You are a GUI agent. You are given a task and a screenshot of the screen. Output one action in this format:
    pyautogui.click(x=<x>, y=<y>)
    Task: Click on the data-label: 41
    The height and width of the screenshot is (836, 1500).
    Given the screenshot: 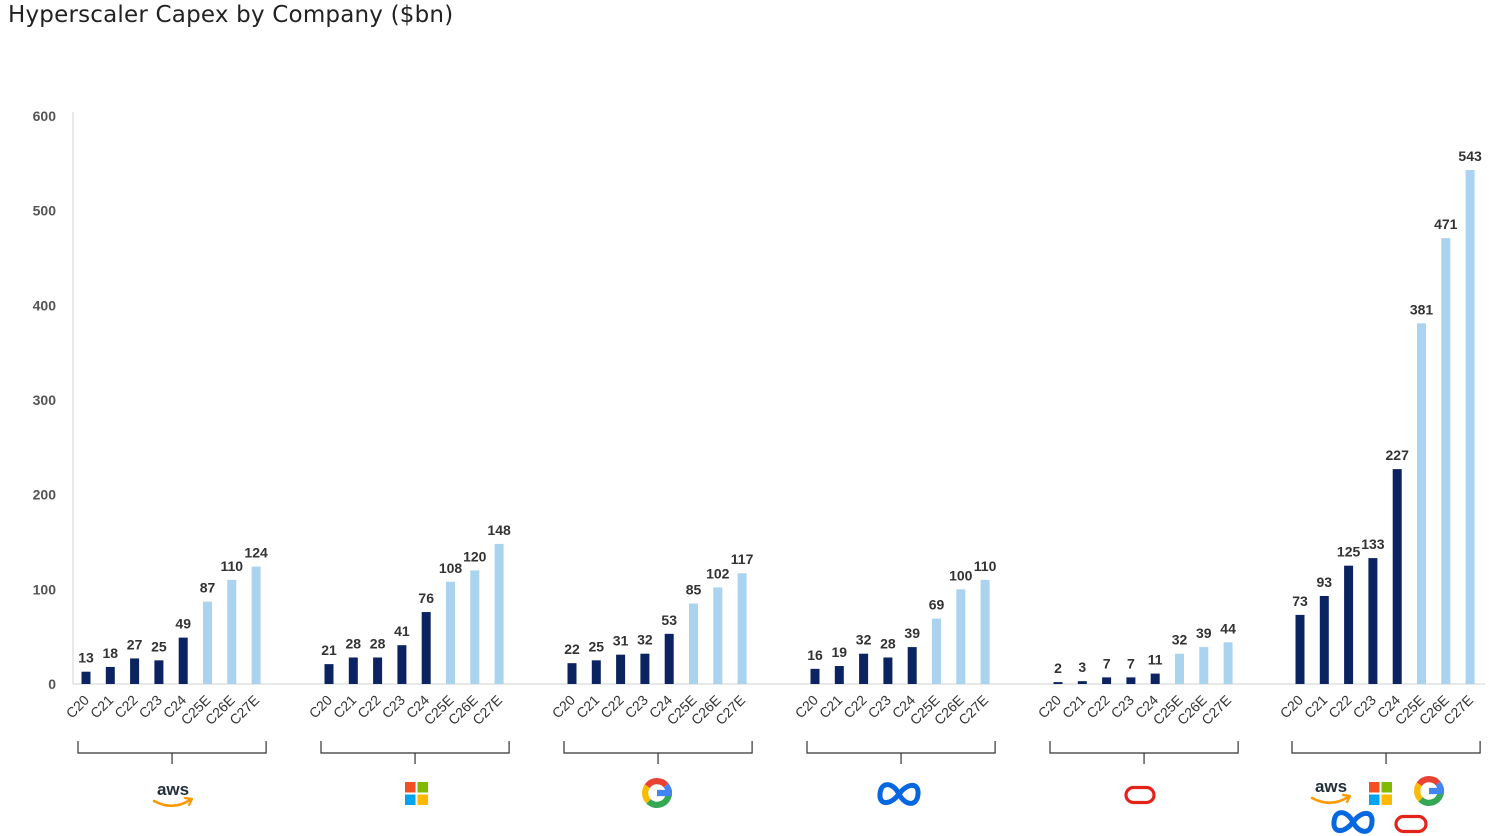 What is the action you would take?
    pyautogui.click(x=402, y=631)
    